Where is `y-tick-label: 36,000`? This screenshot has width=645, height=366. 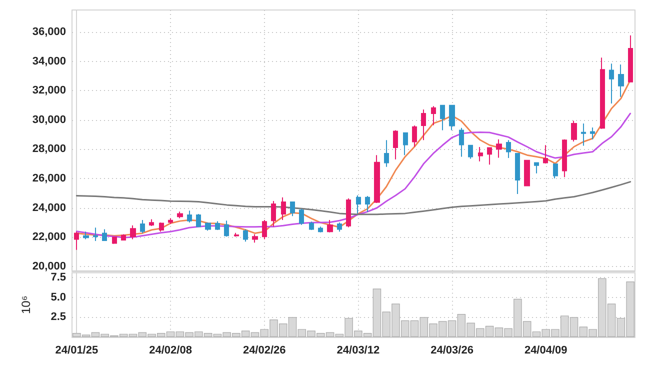 y-tick-label: 36,000 is located at coordinates (49, 32).